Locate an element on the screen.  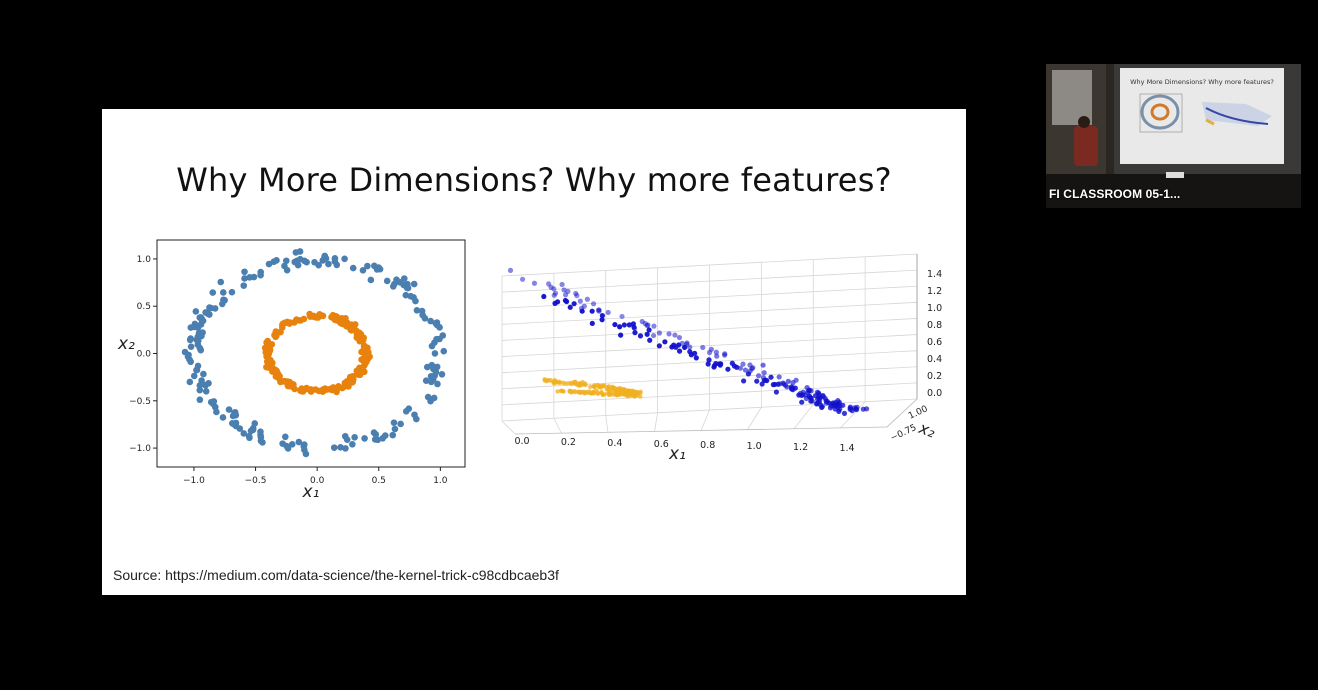
floor-edge is located at coordinates (902, 413).